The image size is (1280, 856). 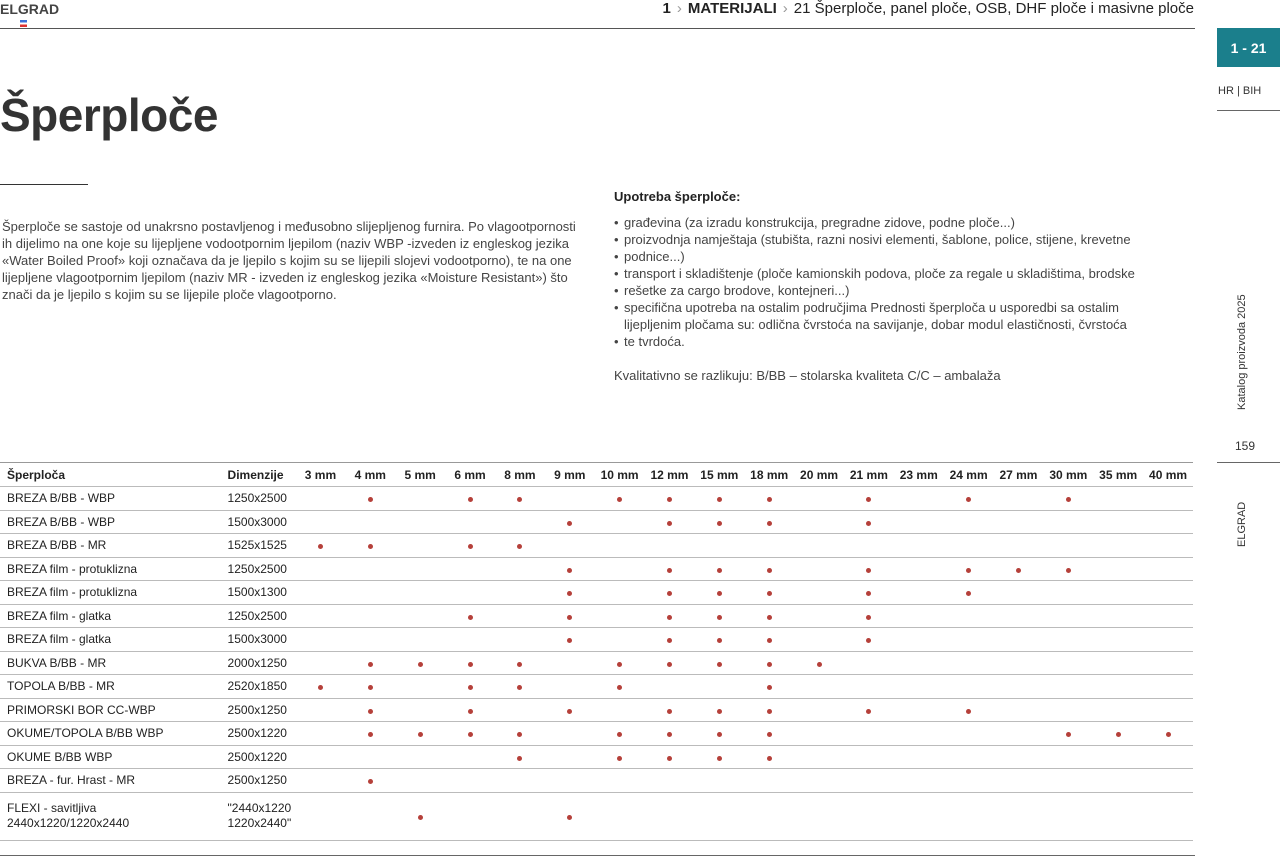 I want to click on col-header-thickness: 21 mm, so click(x=868, y=474).